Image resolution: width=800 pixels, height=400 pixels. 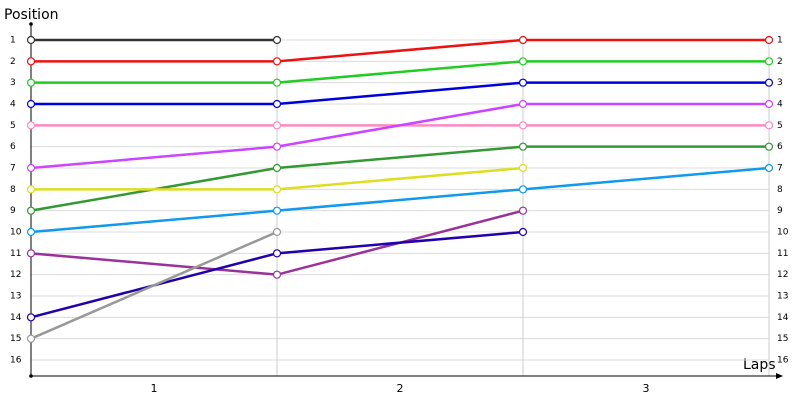 What do you see at coordinates (780, 105) in the screenshot?
I see `y-tick-label-right: 4` at bounding box center [780, 105].